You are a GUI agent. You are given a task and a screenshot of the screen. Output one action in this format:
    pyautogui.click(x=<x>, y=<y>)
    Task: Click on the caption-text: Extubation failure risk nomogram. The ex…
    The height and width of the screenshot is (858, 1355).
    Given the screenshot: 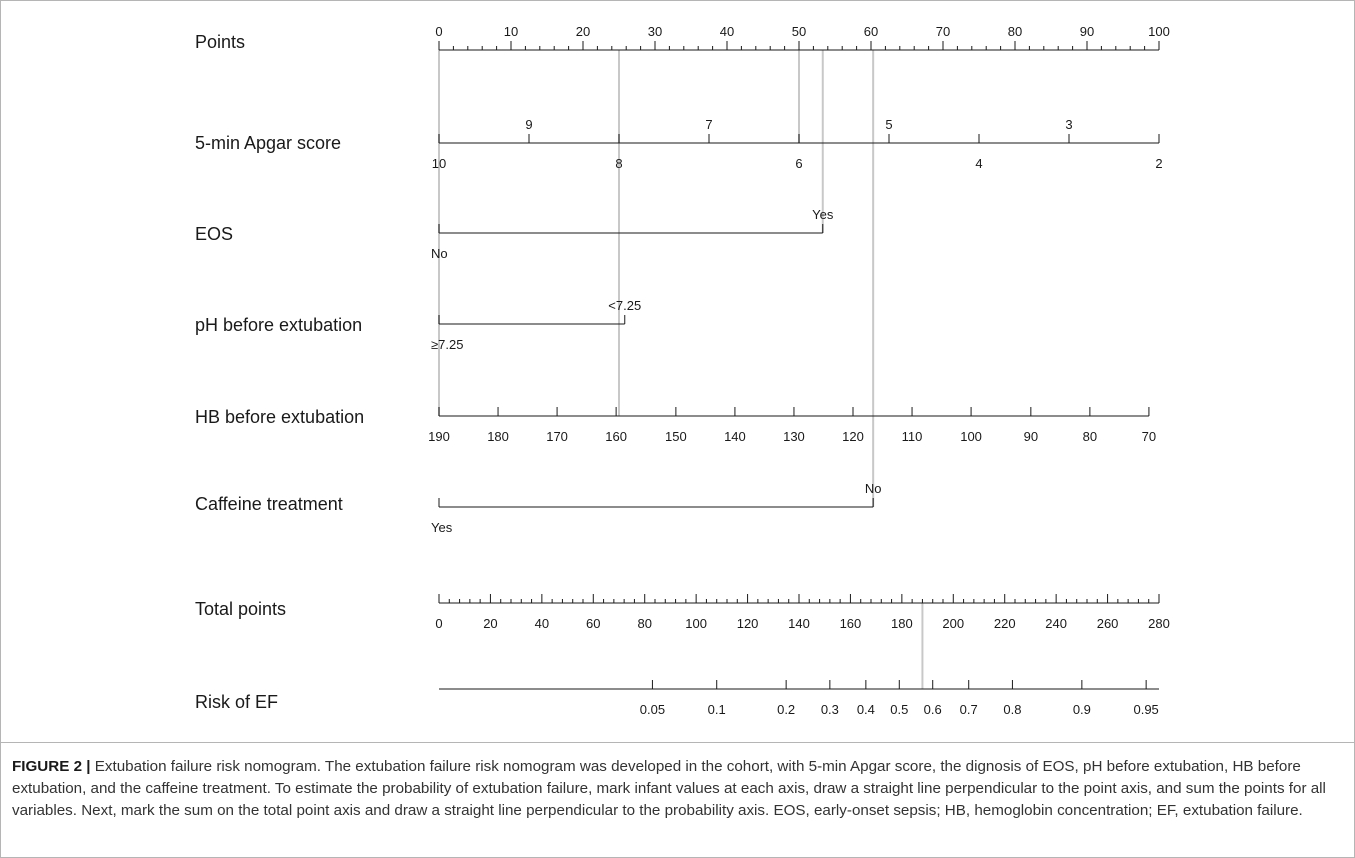 What is the action you would take?
    pyautogui.click(x=669, y=788)
    